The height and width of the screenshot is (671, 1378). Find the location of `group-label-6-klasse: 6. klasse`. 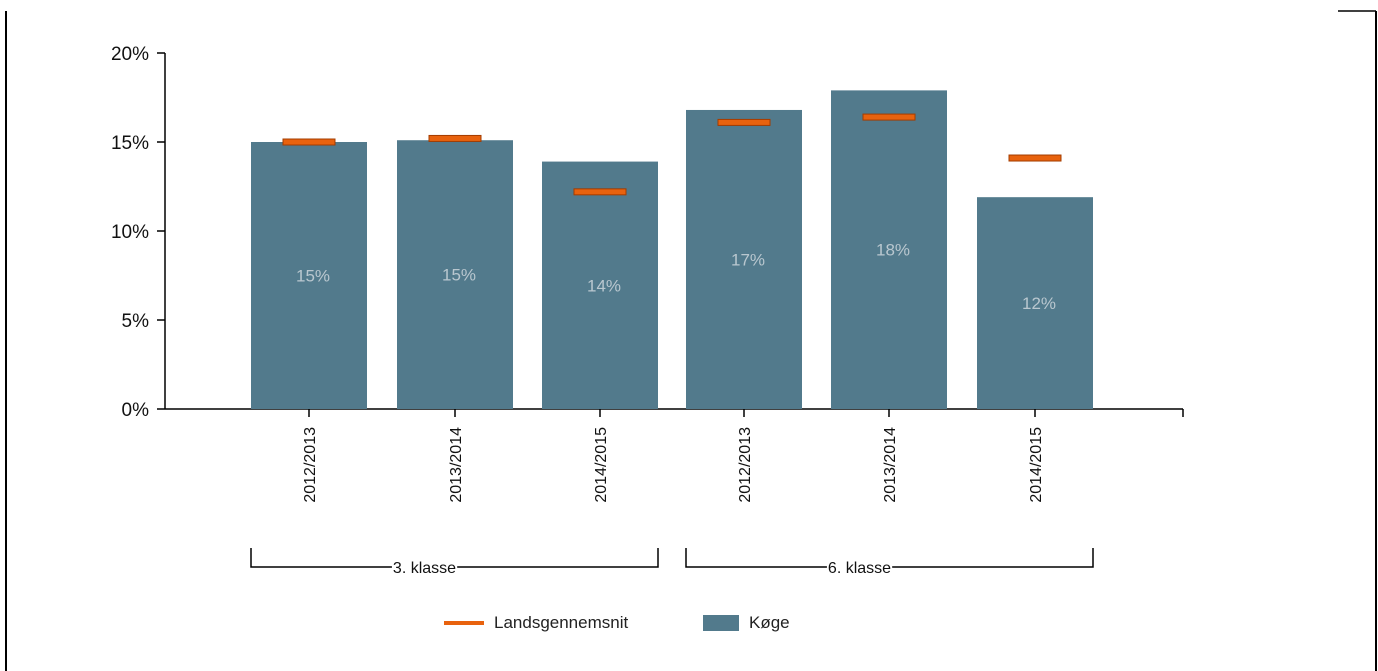

group-label-6-klasse: 6. klasse is located at coordinates (859, 568).